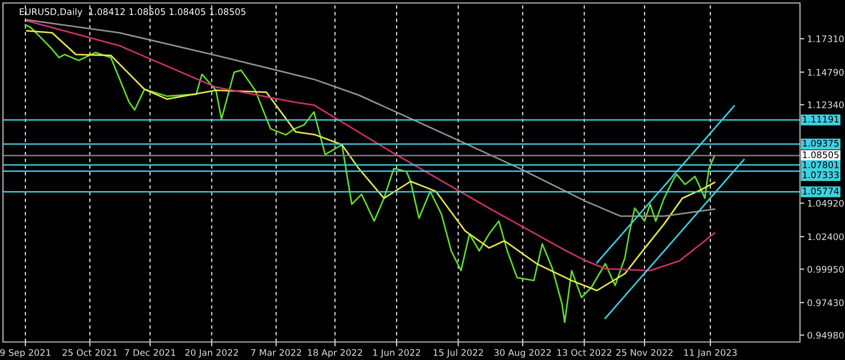 Image resolution: width=845 pixels, height=360 pixels. I want to click on y-tick-label: 0.99950, so click(826, 269).